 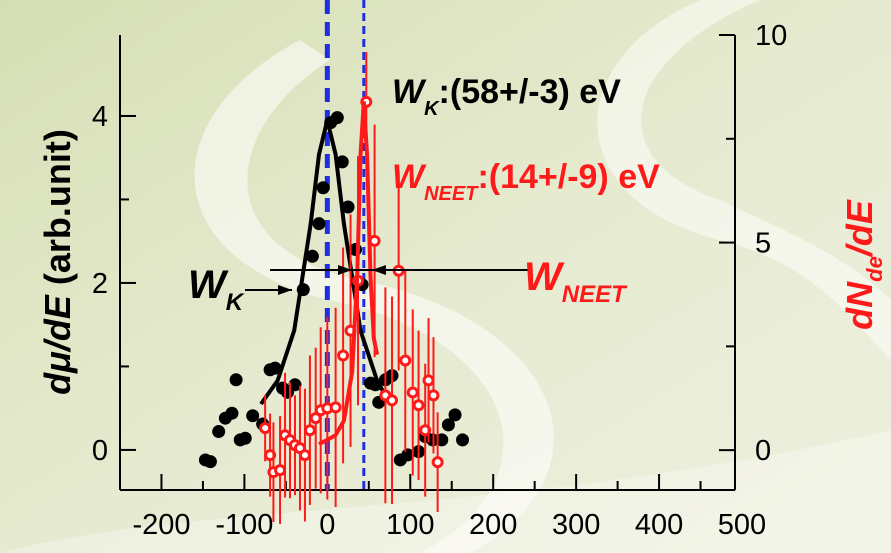 What do you see at coordinates (161, 525) in the screenshot?
I see `x-tick-label: -200` at bounding box center [161, 525].